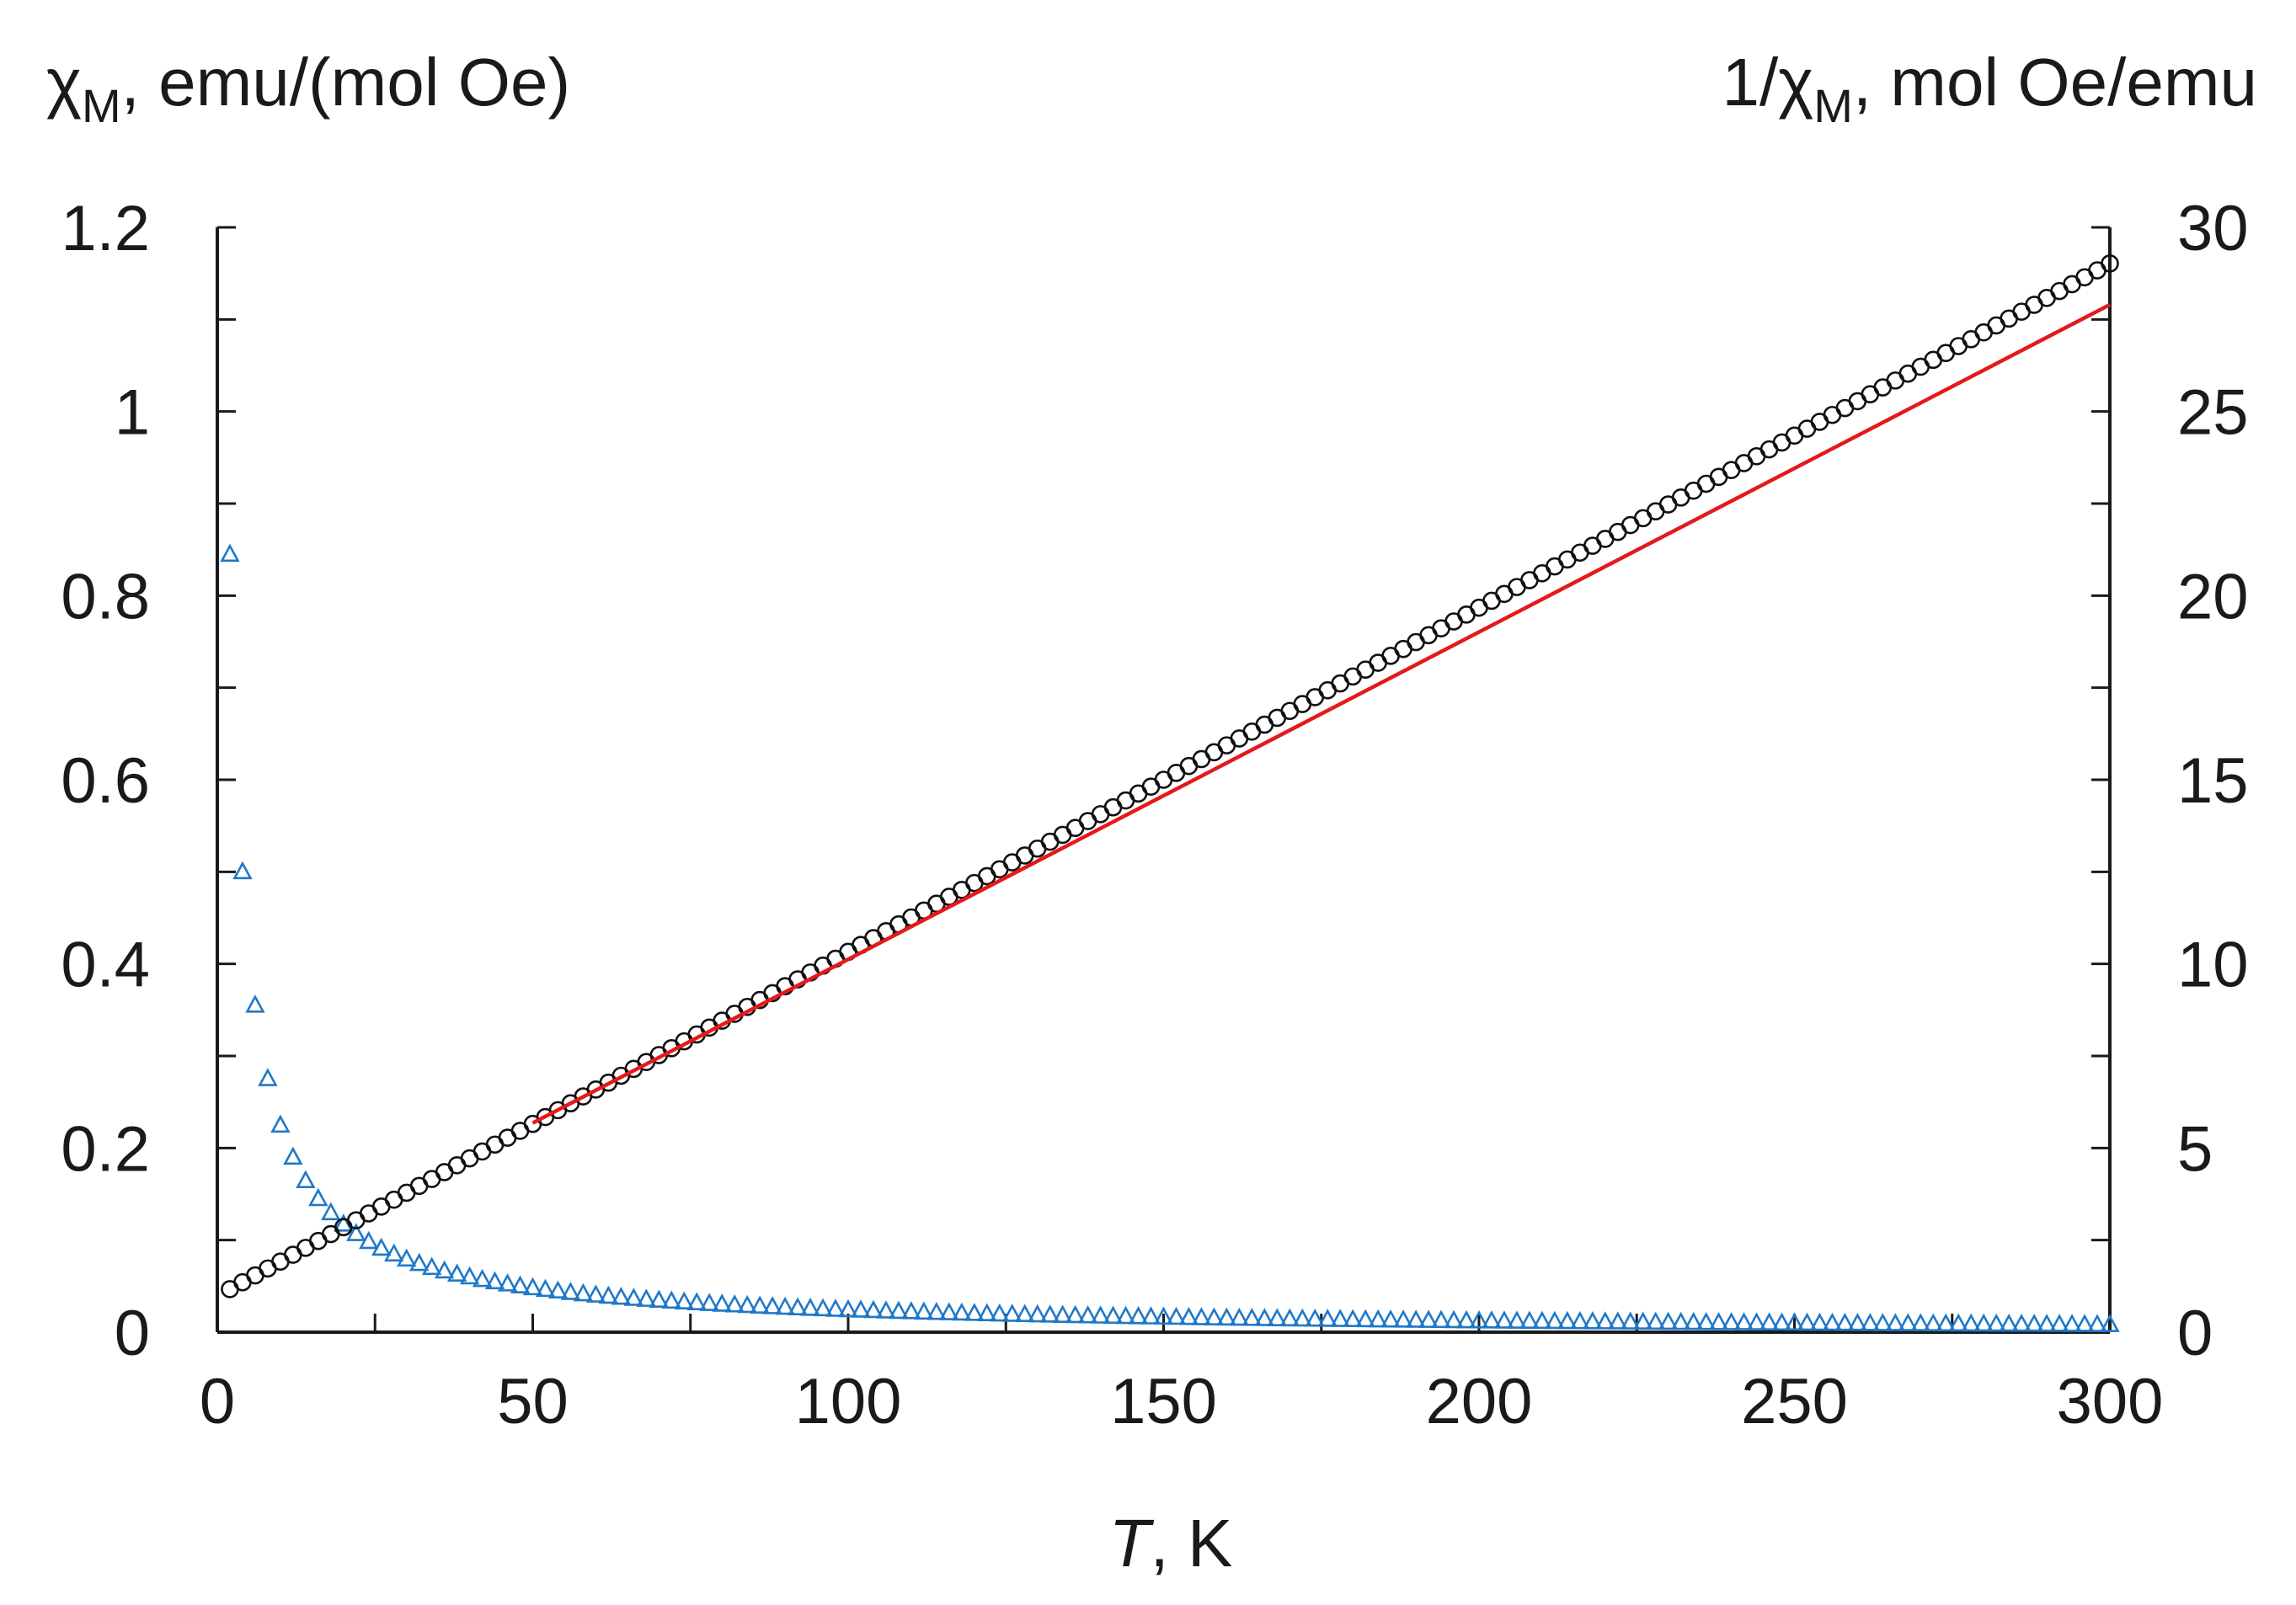  I want to click on y-left-tick-label: 0.2, so click(105, 1149).